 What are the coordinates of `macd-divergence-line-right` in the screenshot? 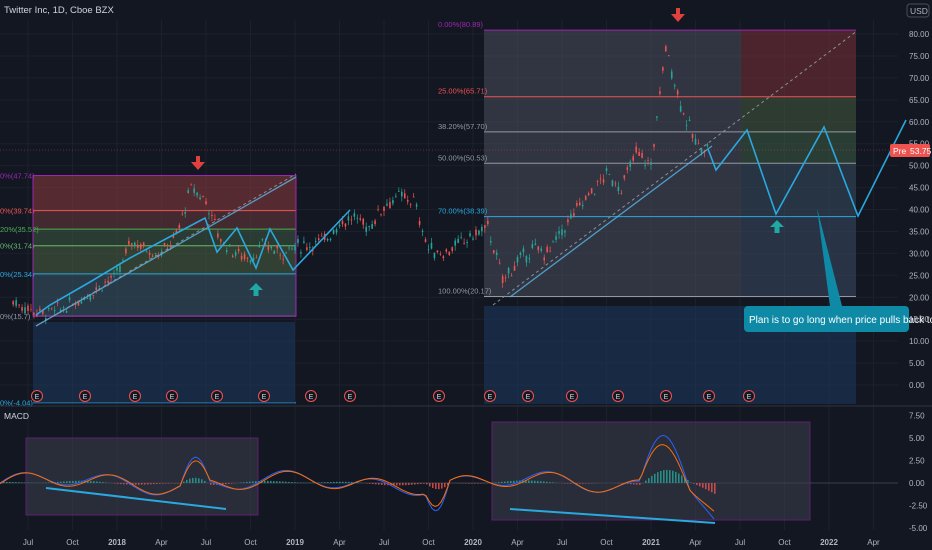 It's located at (612, 516).